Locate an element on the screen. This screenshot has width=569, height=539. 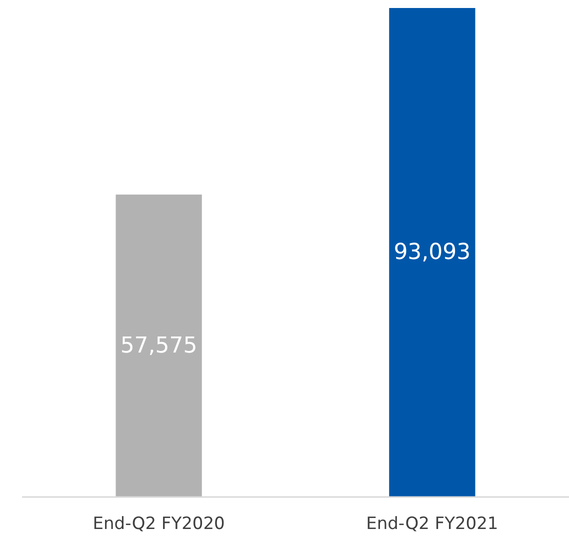
x-tick-label: End-Q2 FY2020 is located at coordinates (158, 524).